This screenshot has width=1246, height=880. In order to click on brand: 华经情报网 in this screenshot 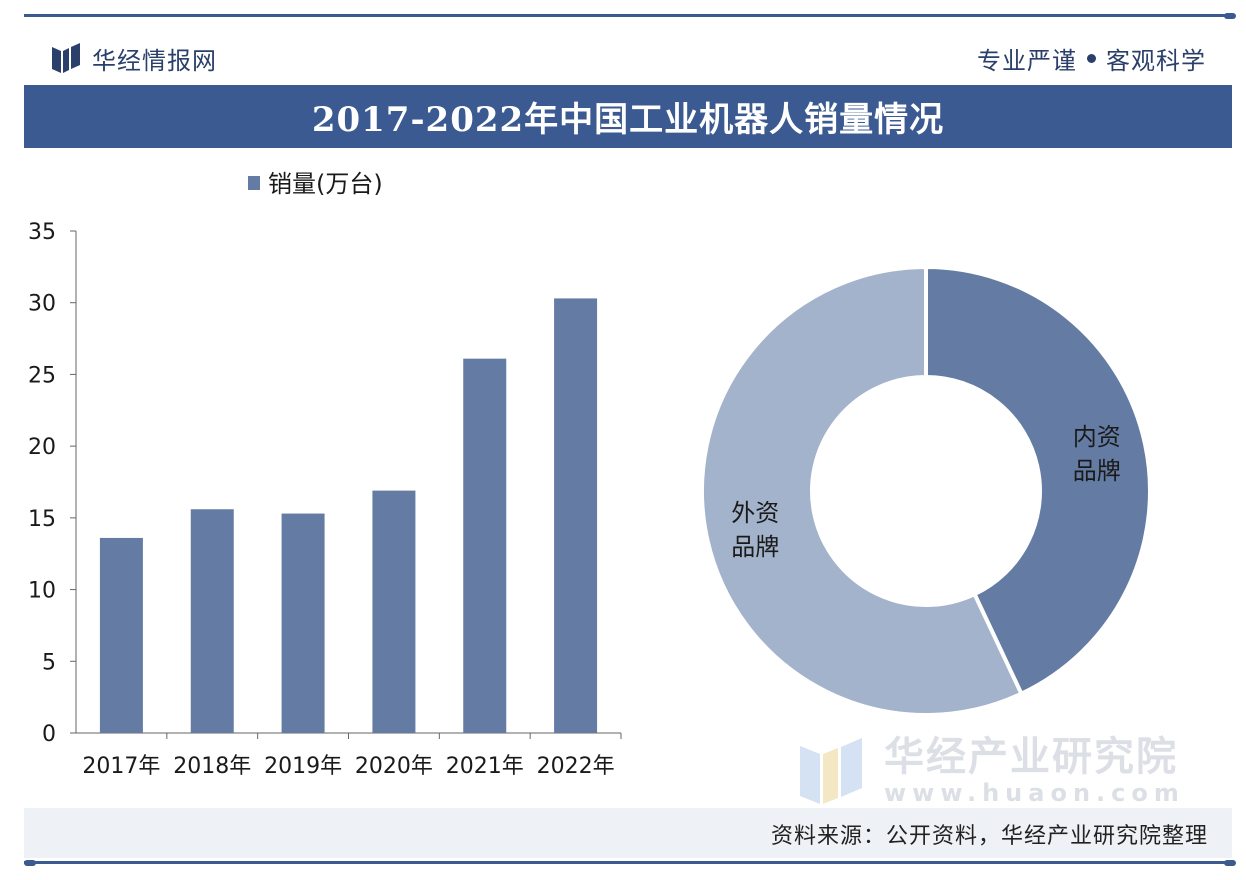, I will do `click(134, 58)`.